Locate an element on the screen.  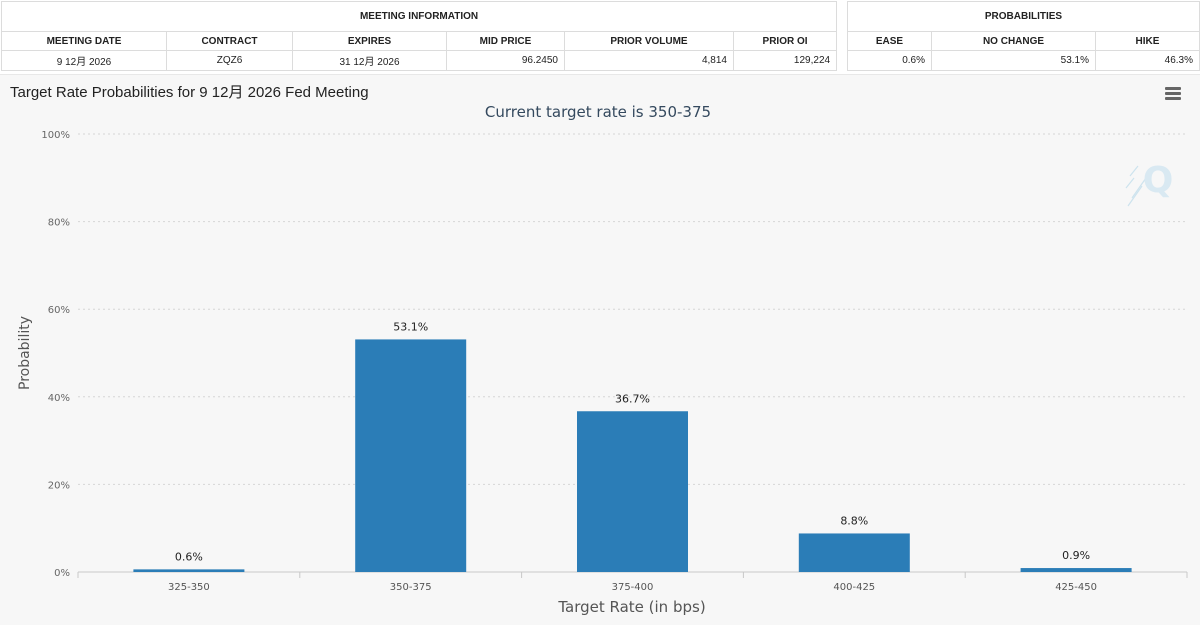
contract-value: ZQZ6 is located at coordinates (229, 60).